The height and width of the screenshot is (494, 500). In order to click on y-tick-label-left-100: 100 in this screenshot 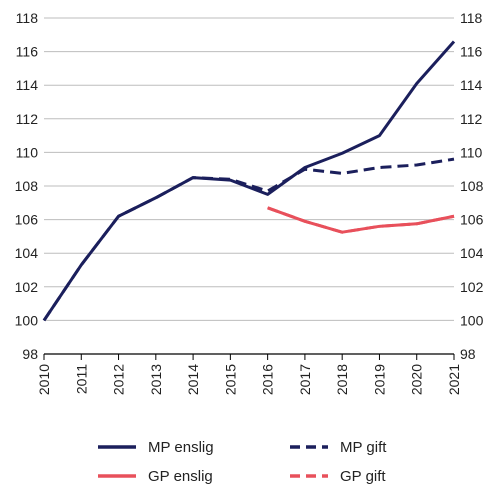, I will do `click(27, 320)`.